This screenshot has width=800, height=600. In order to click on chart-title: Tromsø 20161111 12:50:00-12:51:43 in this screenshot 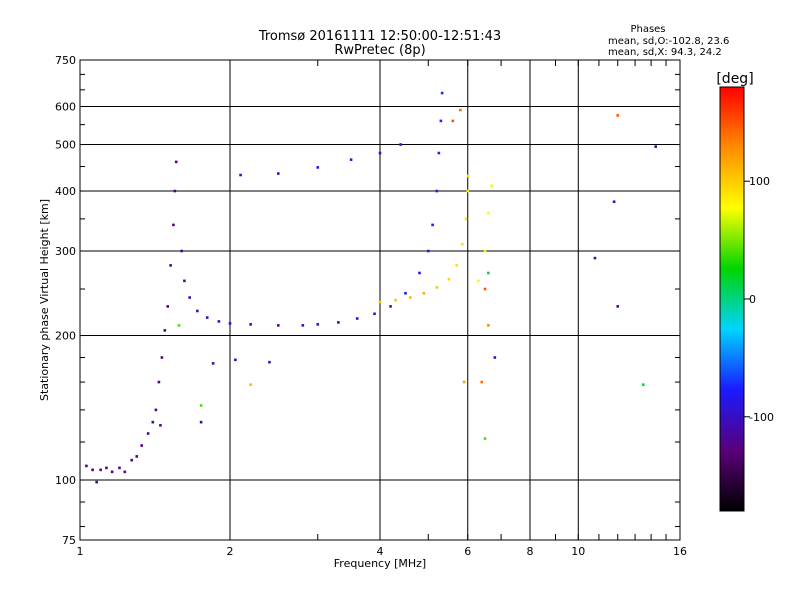, I will do `click(379, 36)`.